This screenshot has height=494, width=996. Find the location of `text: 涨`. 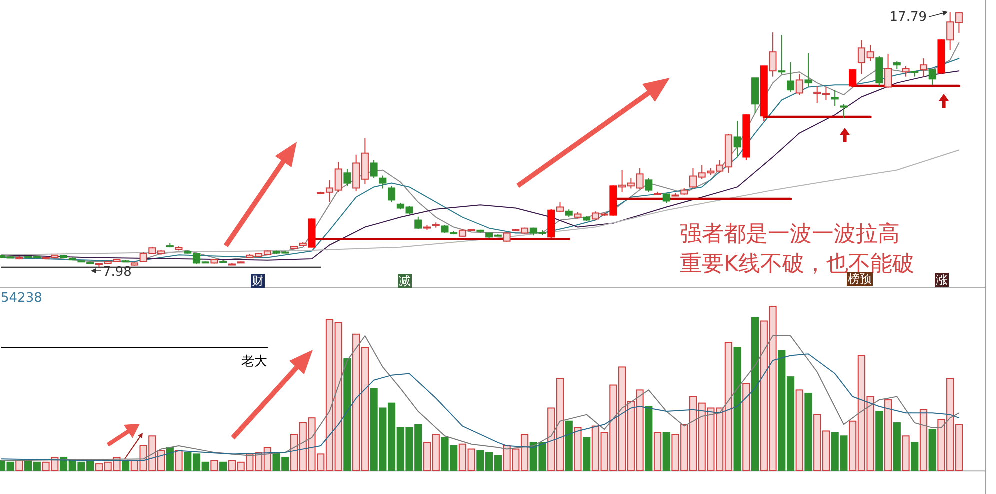

text: 涨 is located at coordinates (942, 280).